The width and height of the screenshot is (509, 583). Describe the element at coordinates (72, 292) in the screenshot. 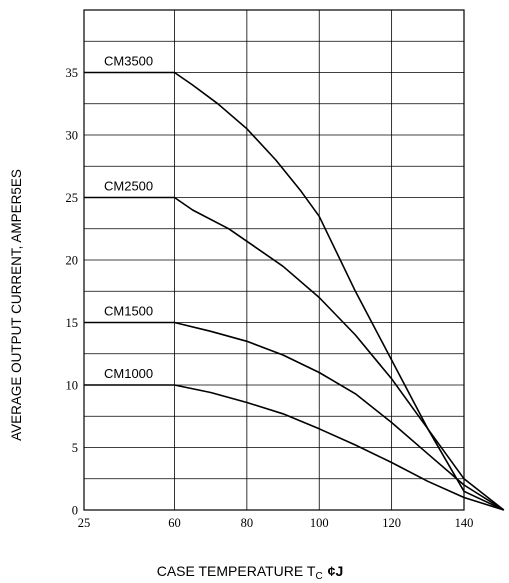

I see `y-tick-labels: 0 5 10 15 20 25 30 35` at that location.